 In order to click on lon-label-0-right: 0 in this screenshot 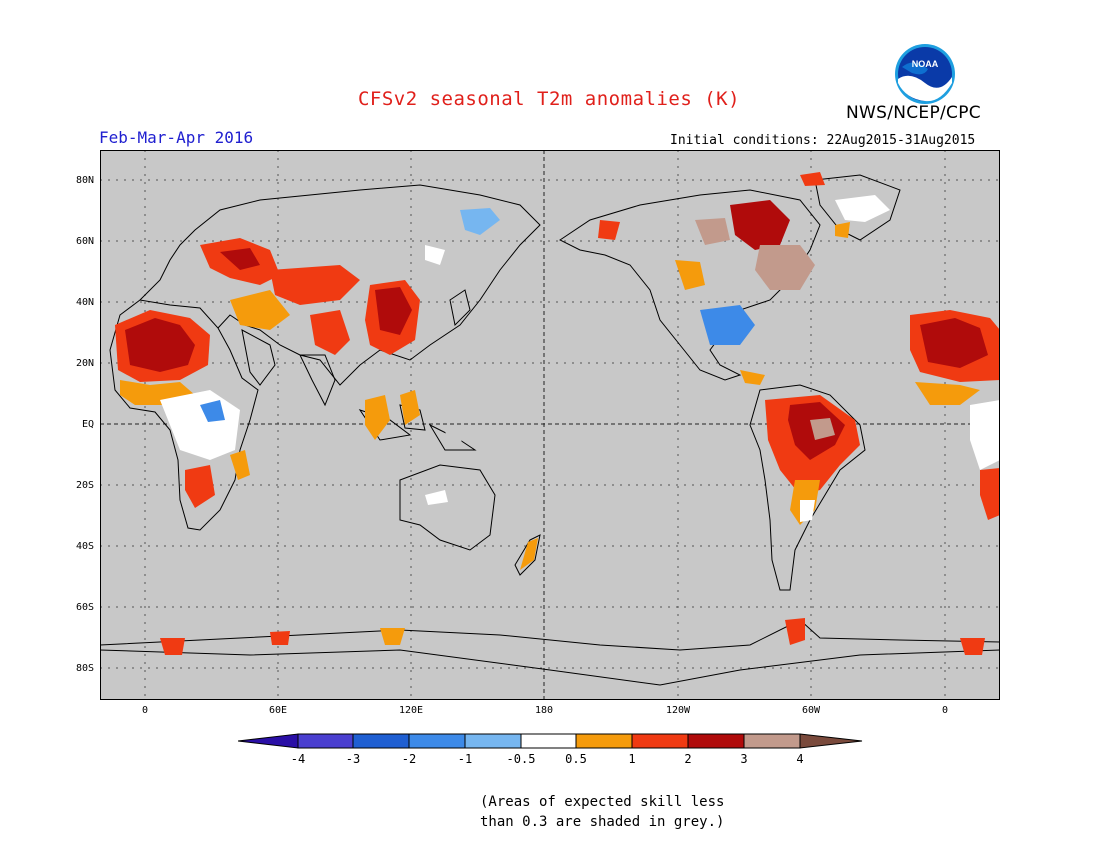, I will do `click(945, 710)`.